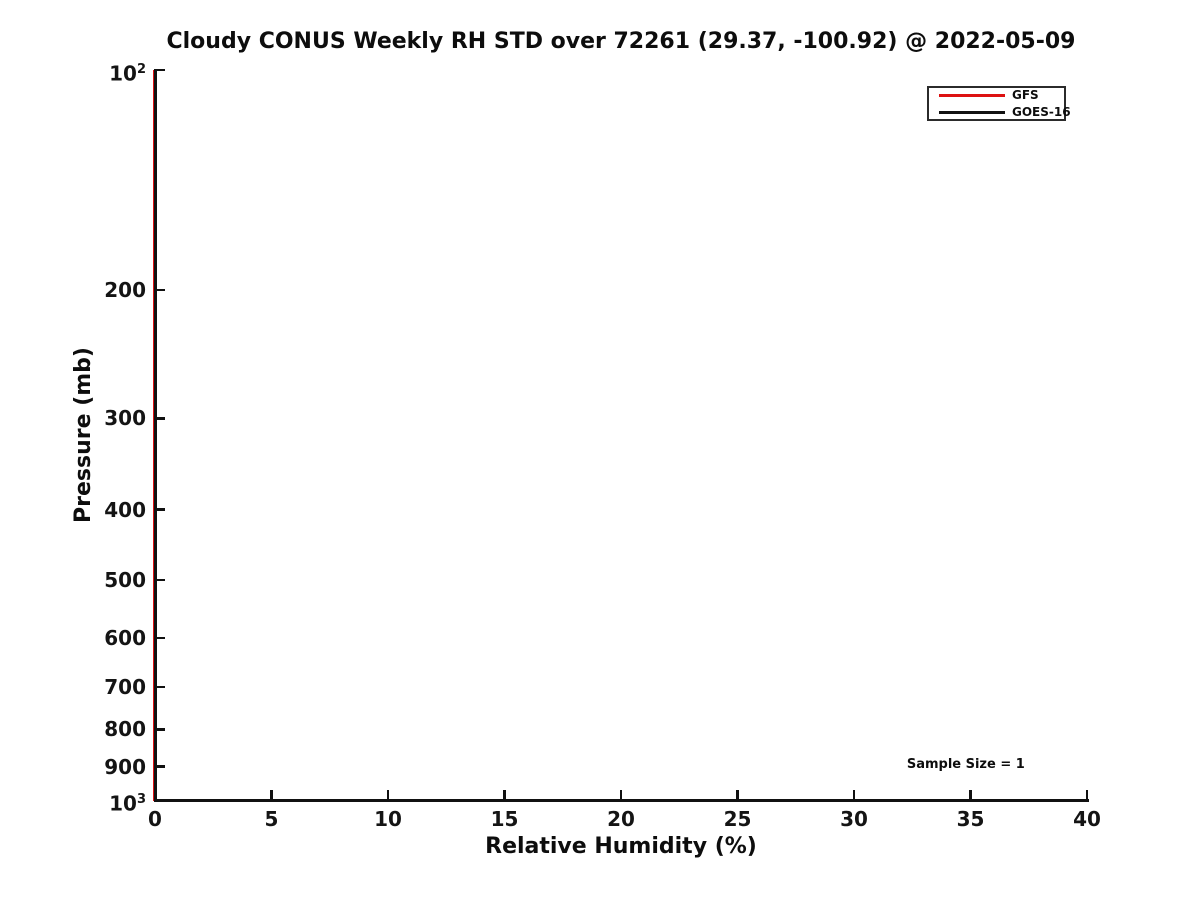  What do you see at coordinates (999, 103) in the screenshot?
I see `legend: GFS GOES-16` at bounding box center [999, 103].